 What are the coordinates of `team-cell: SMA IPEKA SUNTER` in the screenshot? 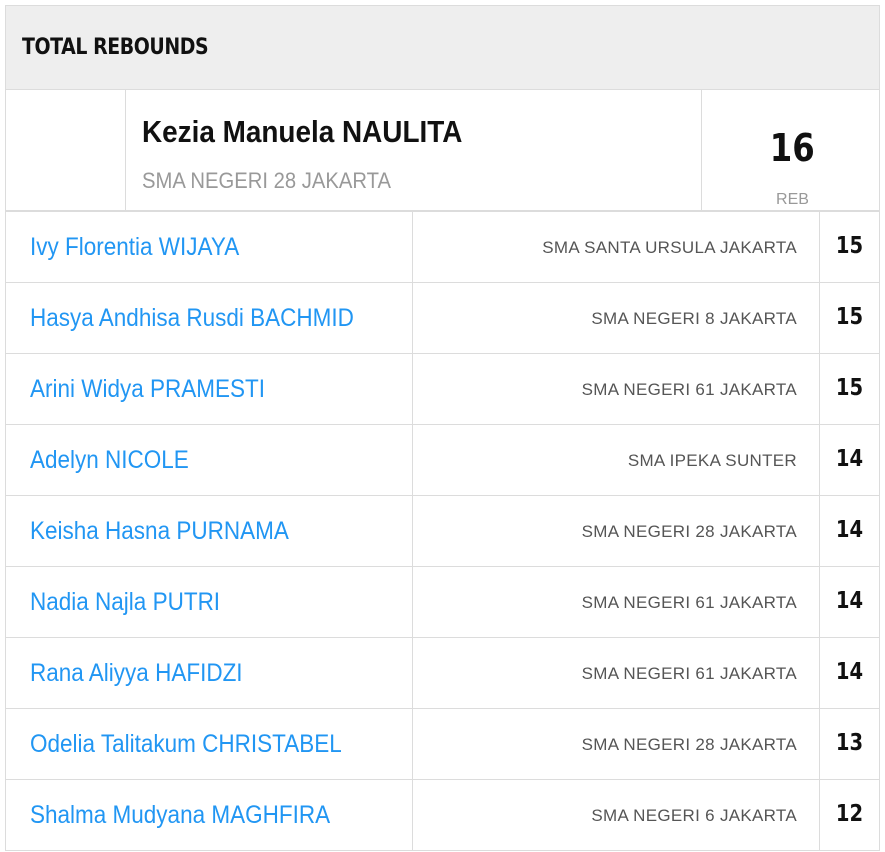 It's located at (616, 460).